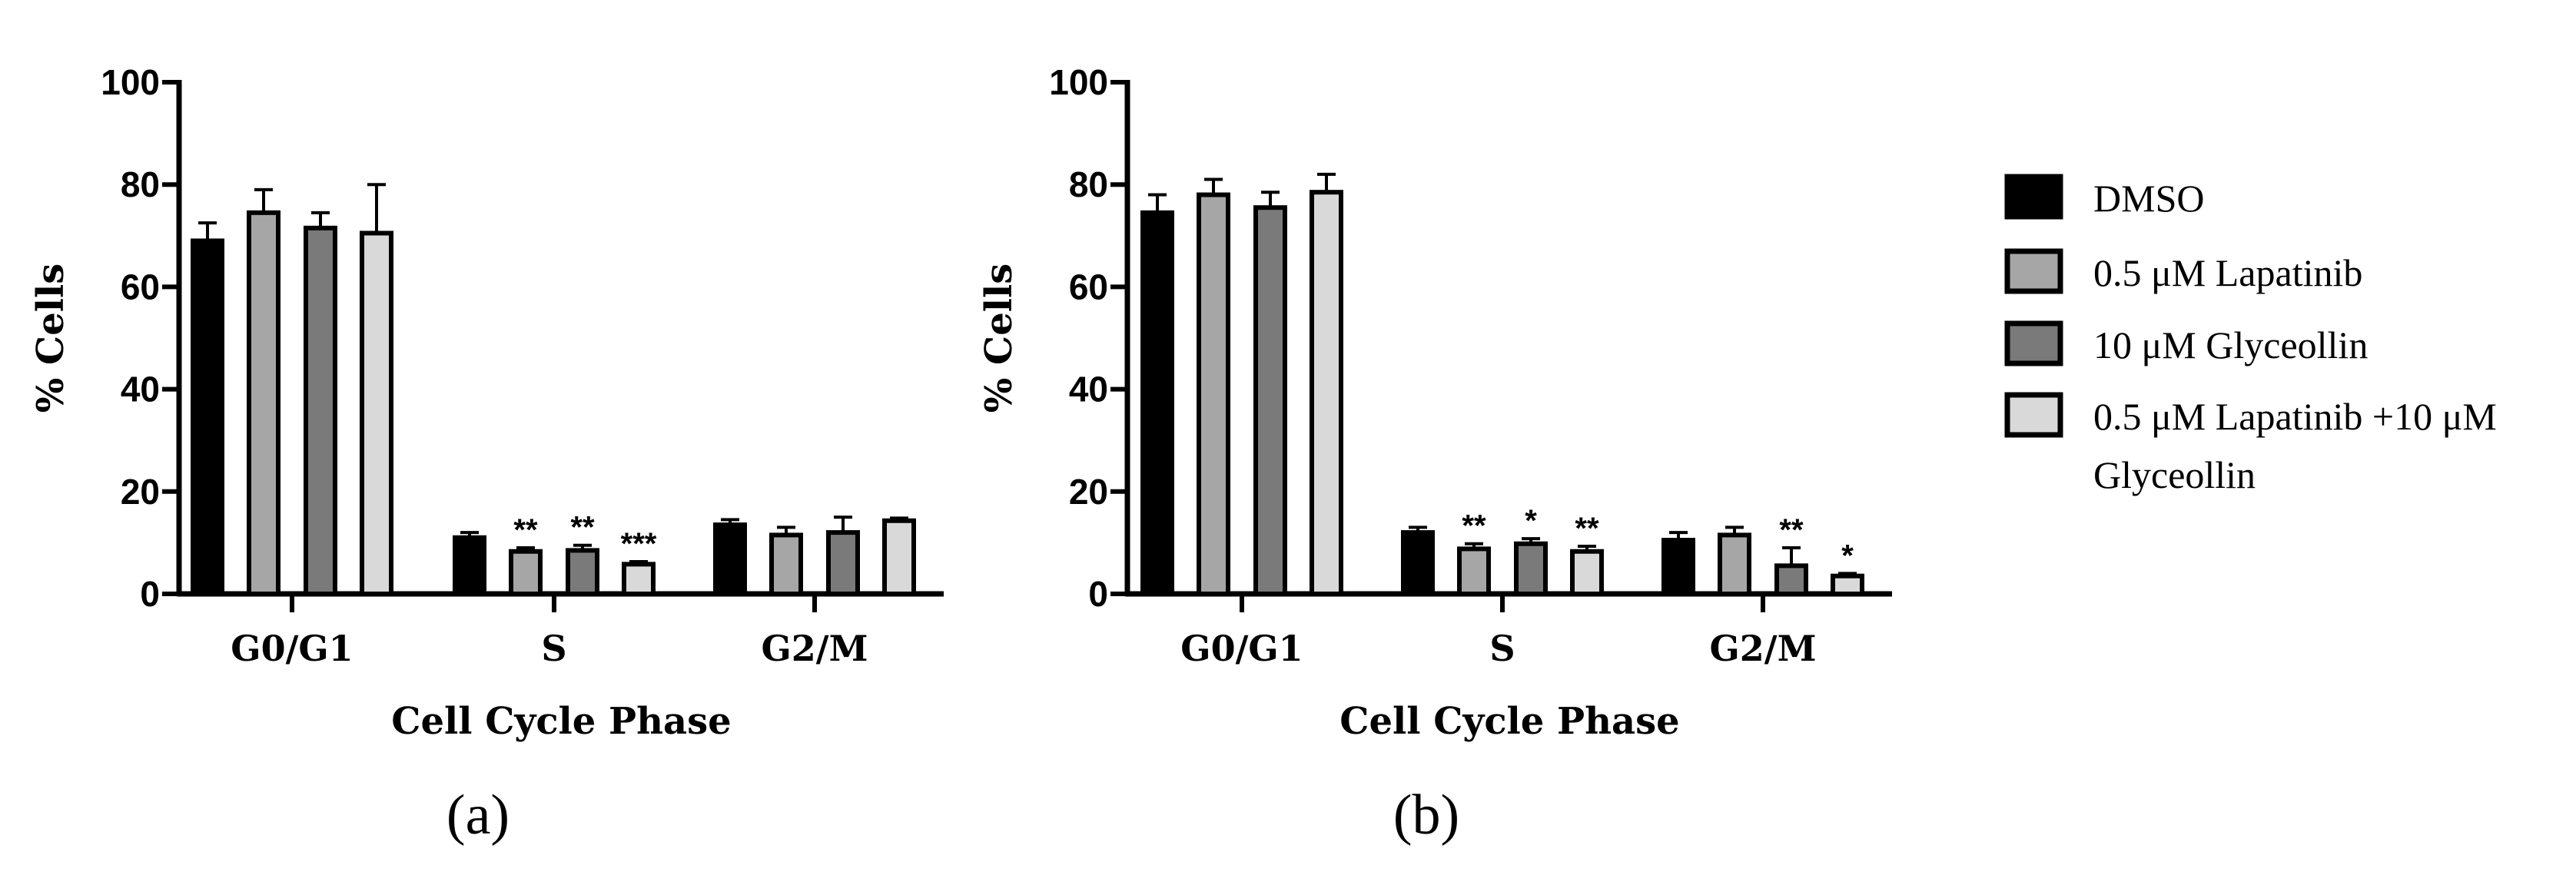  What do you see at coordinates (2174, 474) in the screenshot?
I see `legend-label-combo: Glyceollin` at bounding box center [2174, 474].